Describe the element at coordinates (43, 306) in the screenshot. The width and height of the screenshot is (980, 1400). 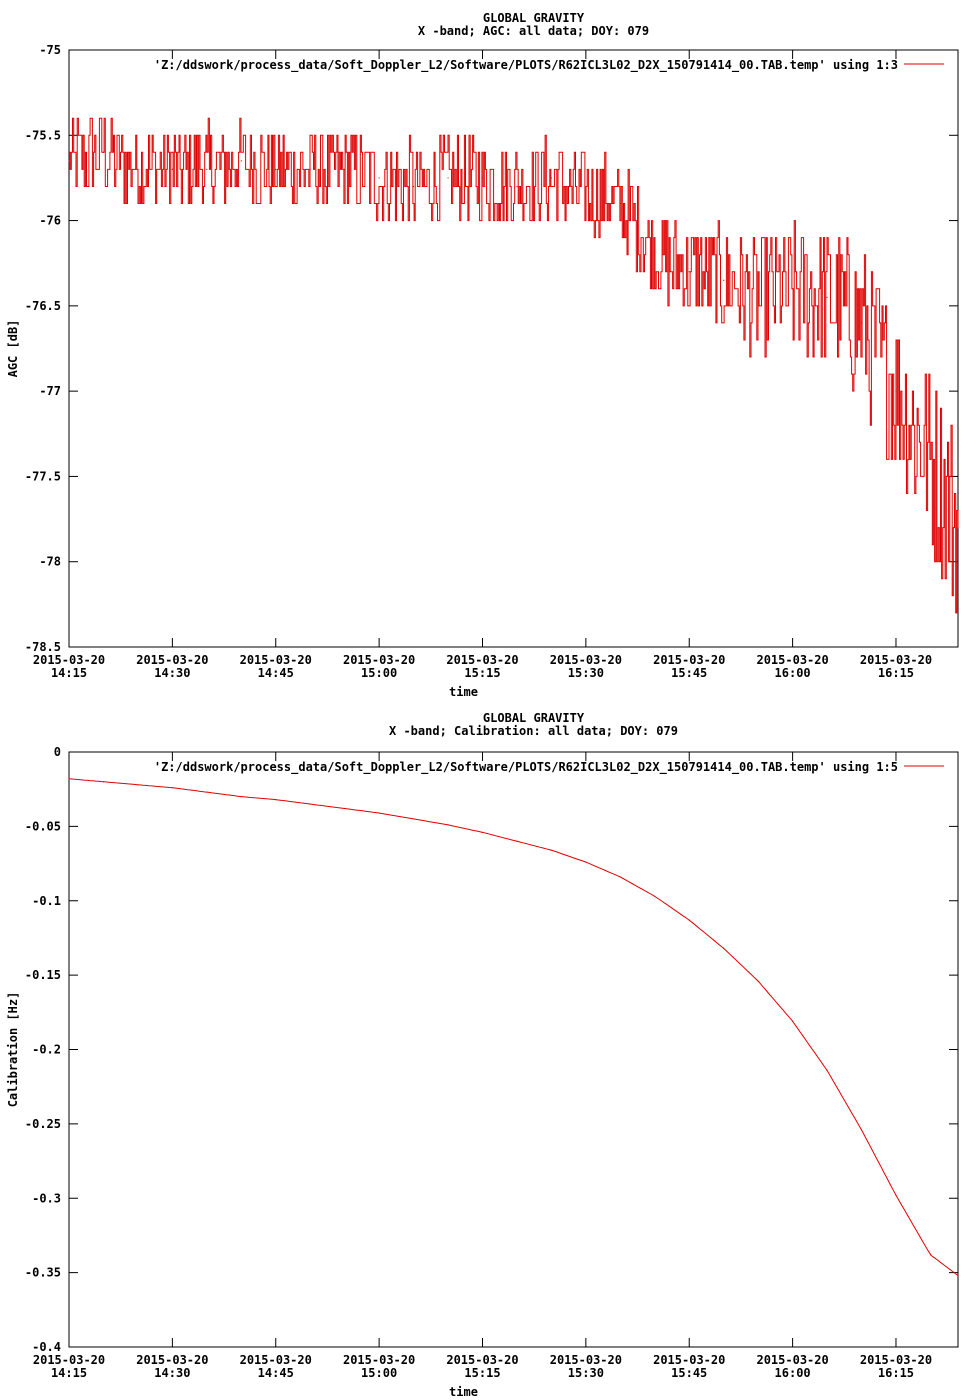
I see `y-tick-label: -76.5` at that location.